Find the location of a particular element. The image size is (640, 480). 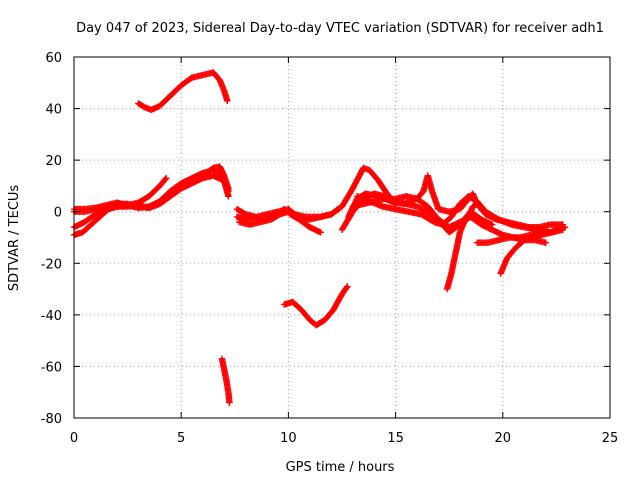

y-tick-label: -20 is located at coordinates (51, 264).